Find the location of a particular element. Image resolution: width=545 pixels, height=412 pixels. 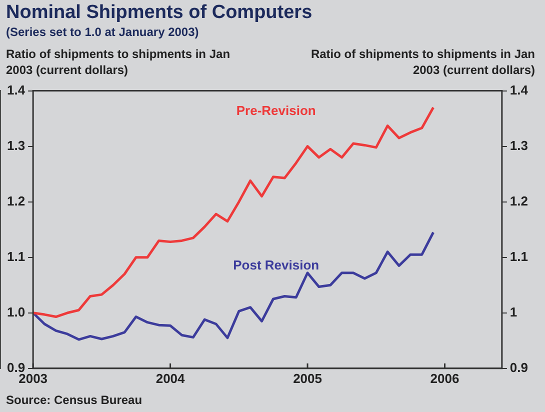

y2-tick-label: 1.1 is located at coordinates (519, 256).